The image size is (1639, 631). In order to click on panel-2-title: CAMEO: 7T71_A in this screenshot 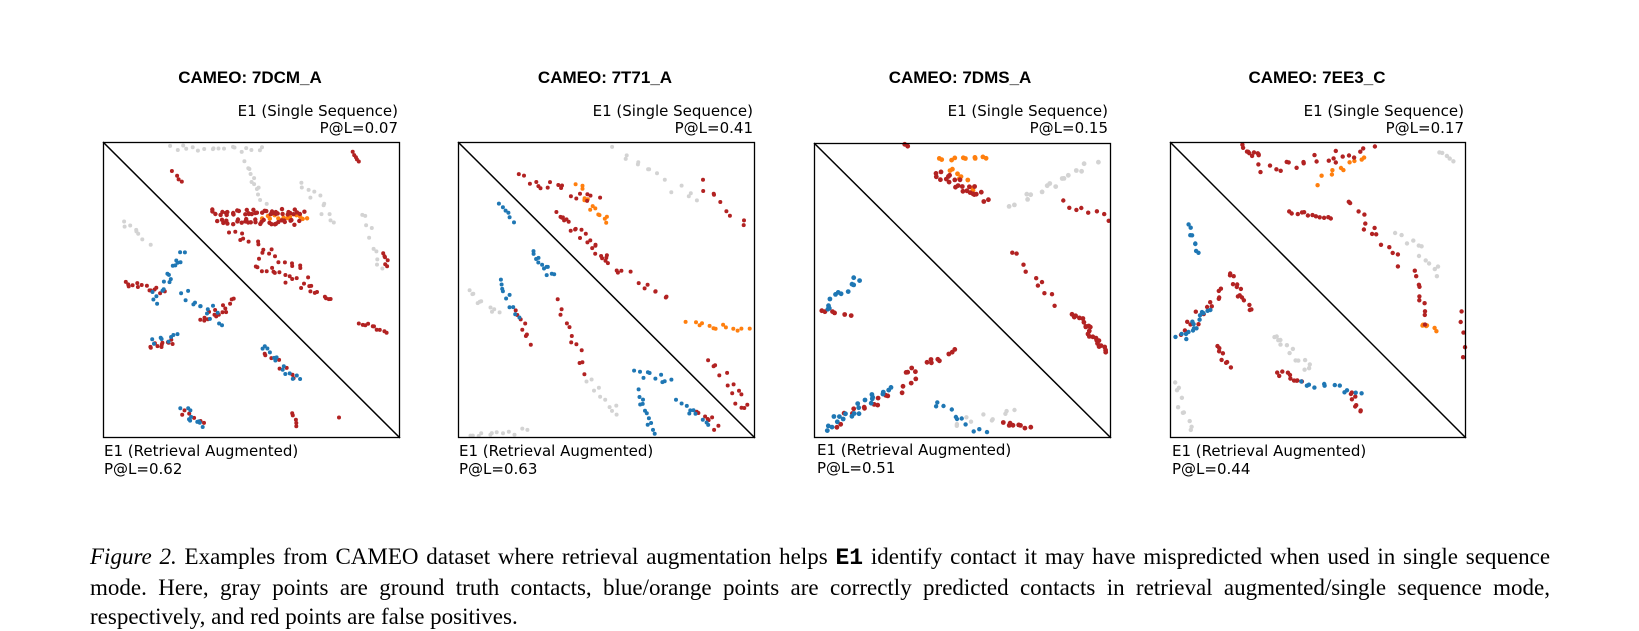, I will do `click(605, 77)`.